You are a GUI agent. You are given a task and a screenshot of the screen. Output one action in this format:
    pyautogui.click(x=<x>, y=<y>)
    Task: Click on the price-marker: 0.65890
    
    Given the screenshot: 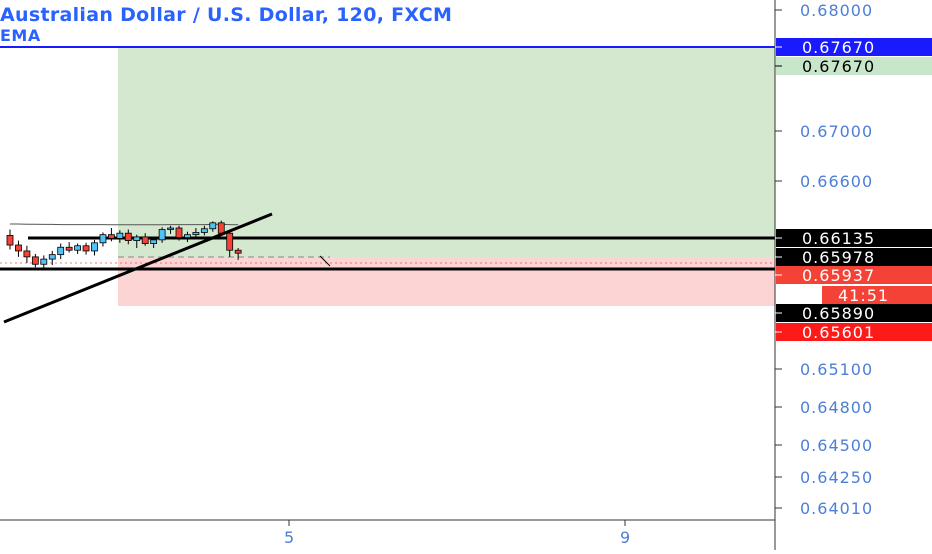 What is the action you would take?
    pyautogui.click(x=853, y=313)
    